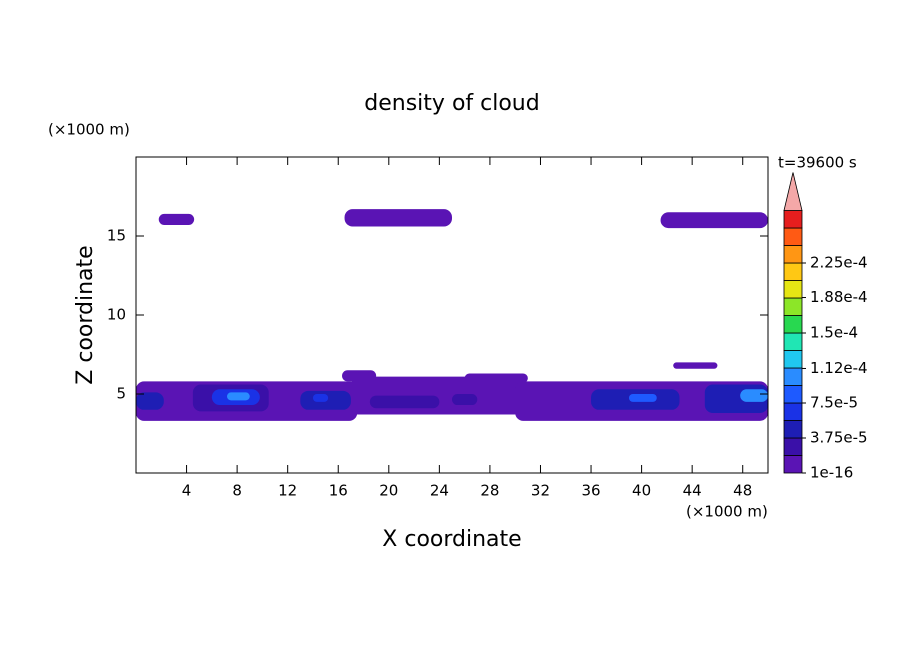 Image resolution: width=904 pixels, height=654 pixels. What do you see at coordinates (742, 491) in the screenshot?
I see `x-tick-label: 48` at bounding box center [742, 491].